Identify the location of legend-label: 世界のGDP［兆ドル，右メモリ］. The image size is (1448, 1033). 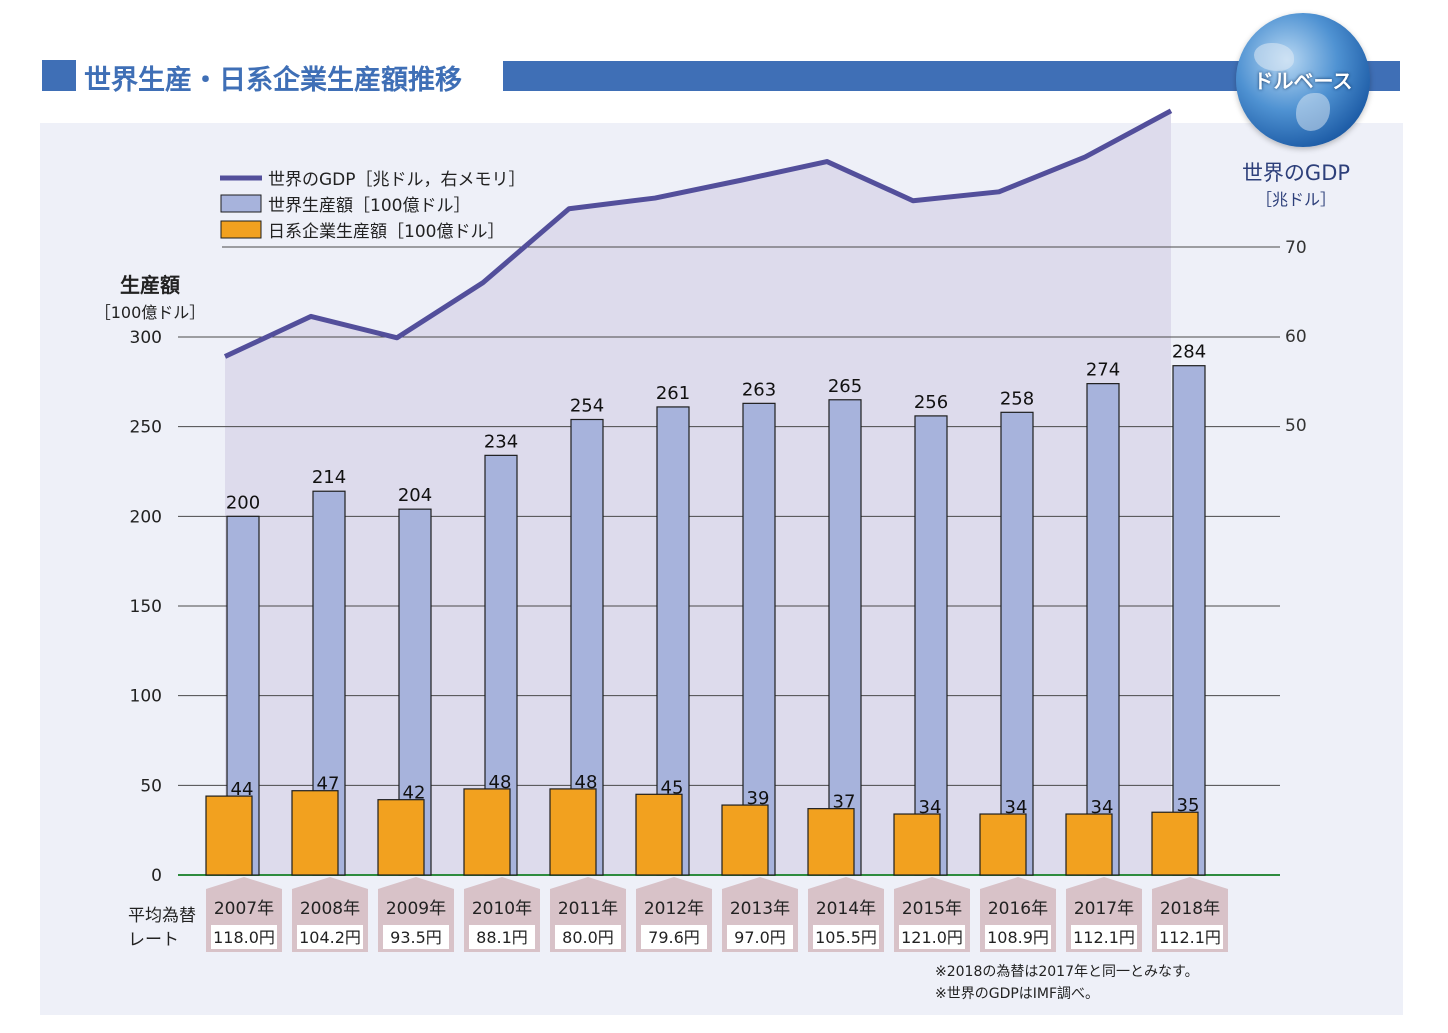
(397, 180).